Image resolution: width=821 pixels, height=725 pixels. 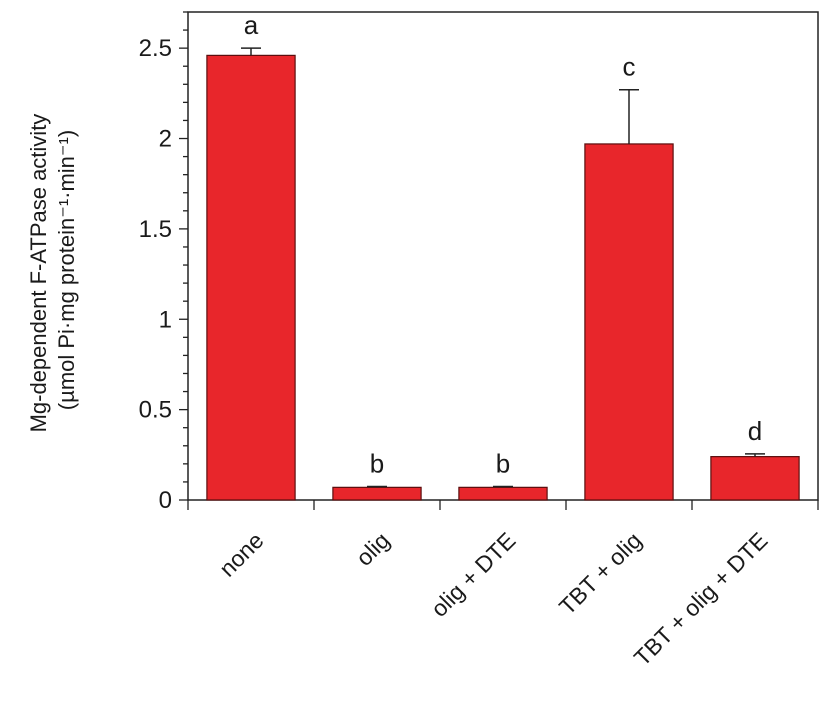 What do you see at coordinates (241, 554) in the screenshot?
I see `x-category-label: none` at bounding box center [241, 554].